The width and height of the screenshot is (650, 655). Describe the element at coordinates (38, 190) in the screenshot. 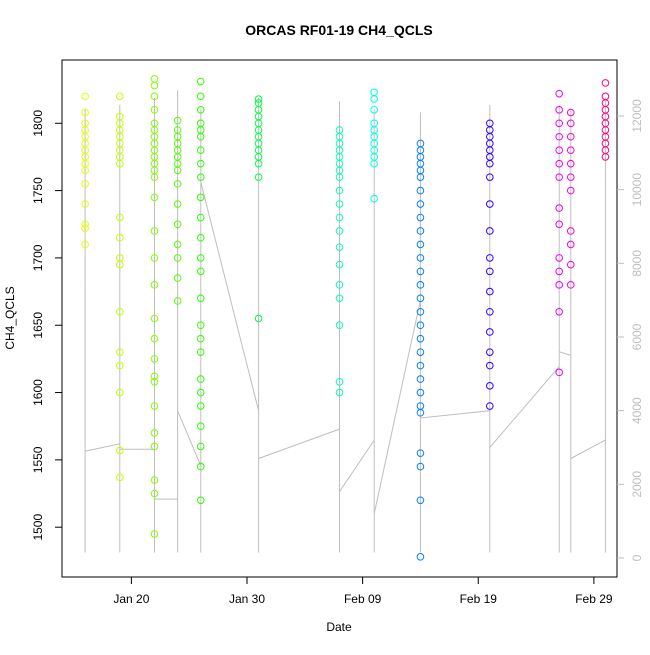

I see `y-tick-label: 1750` at that location.